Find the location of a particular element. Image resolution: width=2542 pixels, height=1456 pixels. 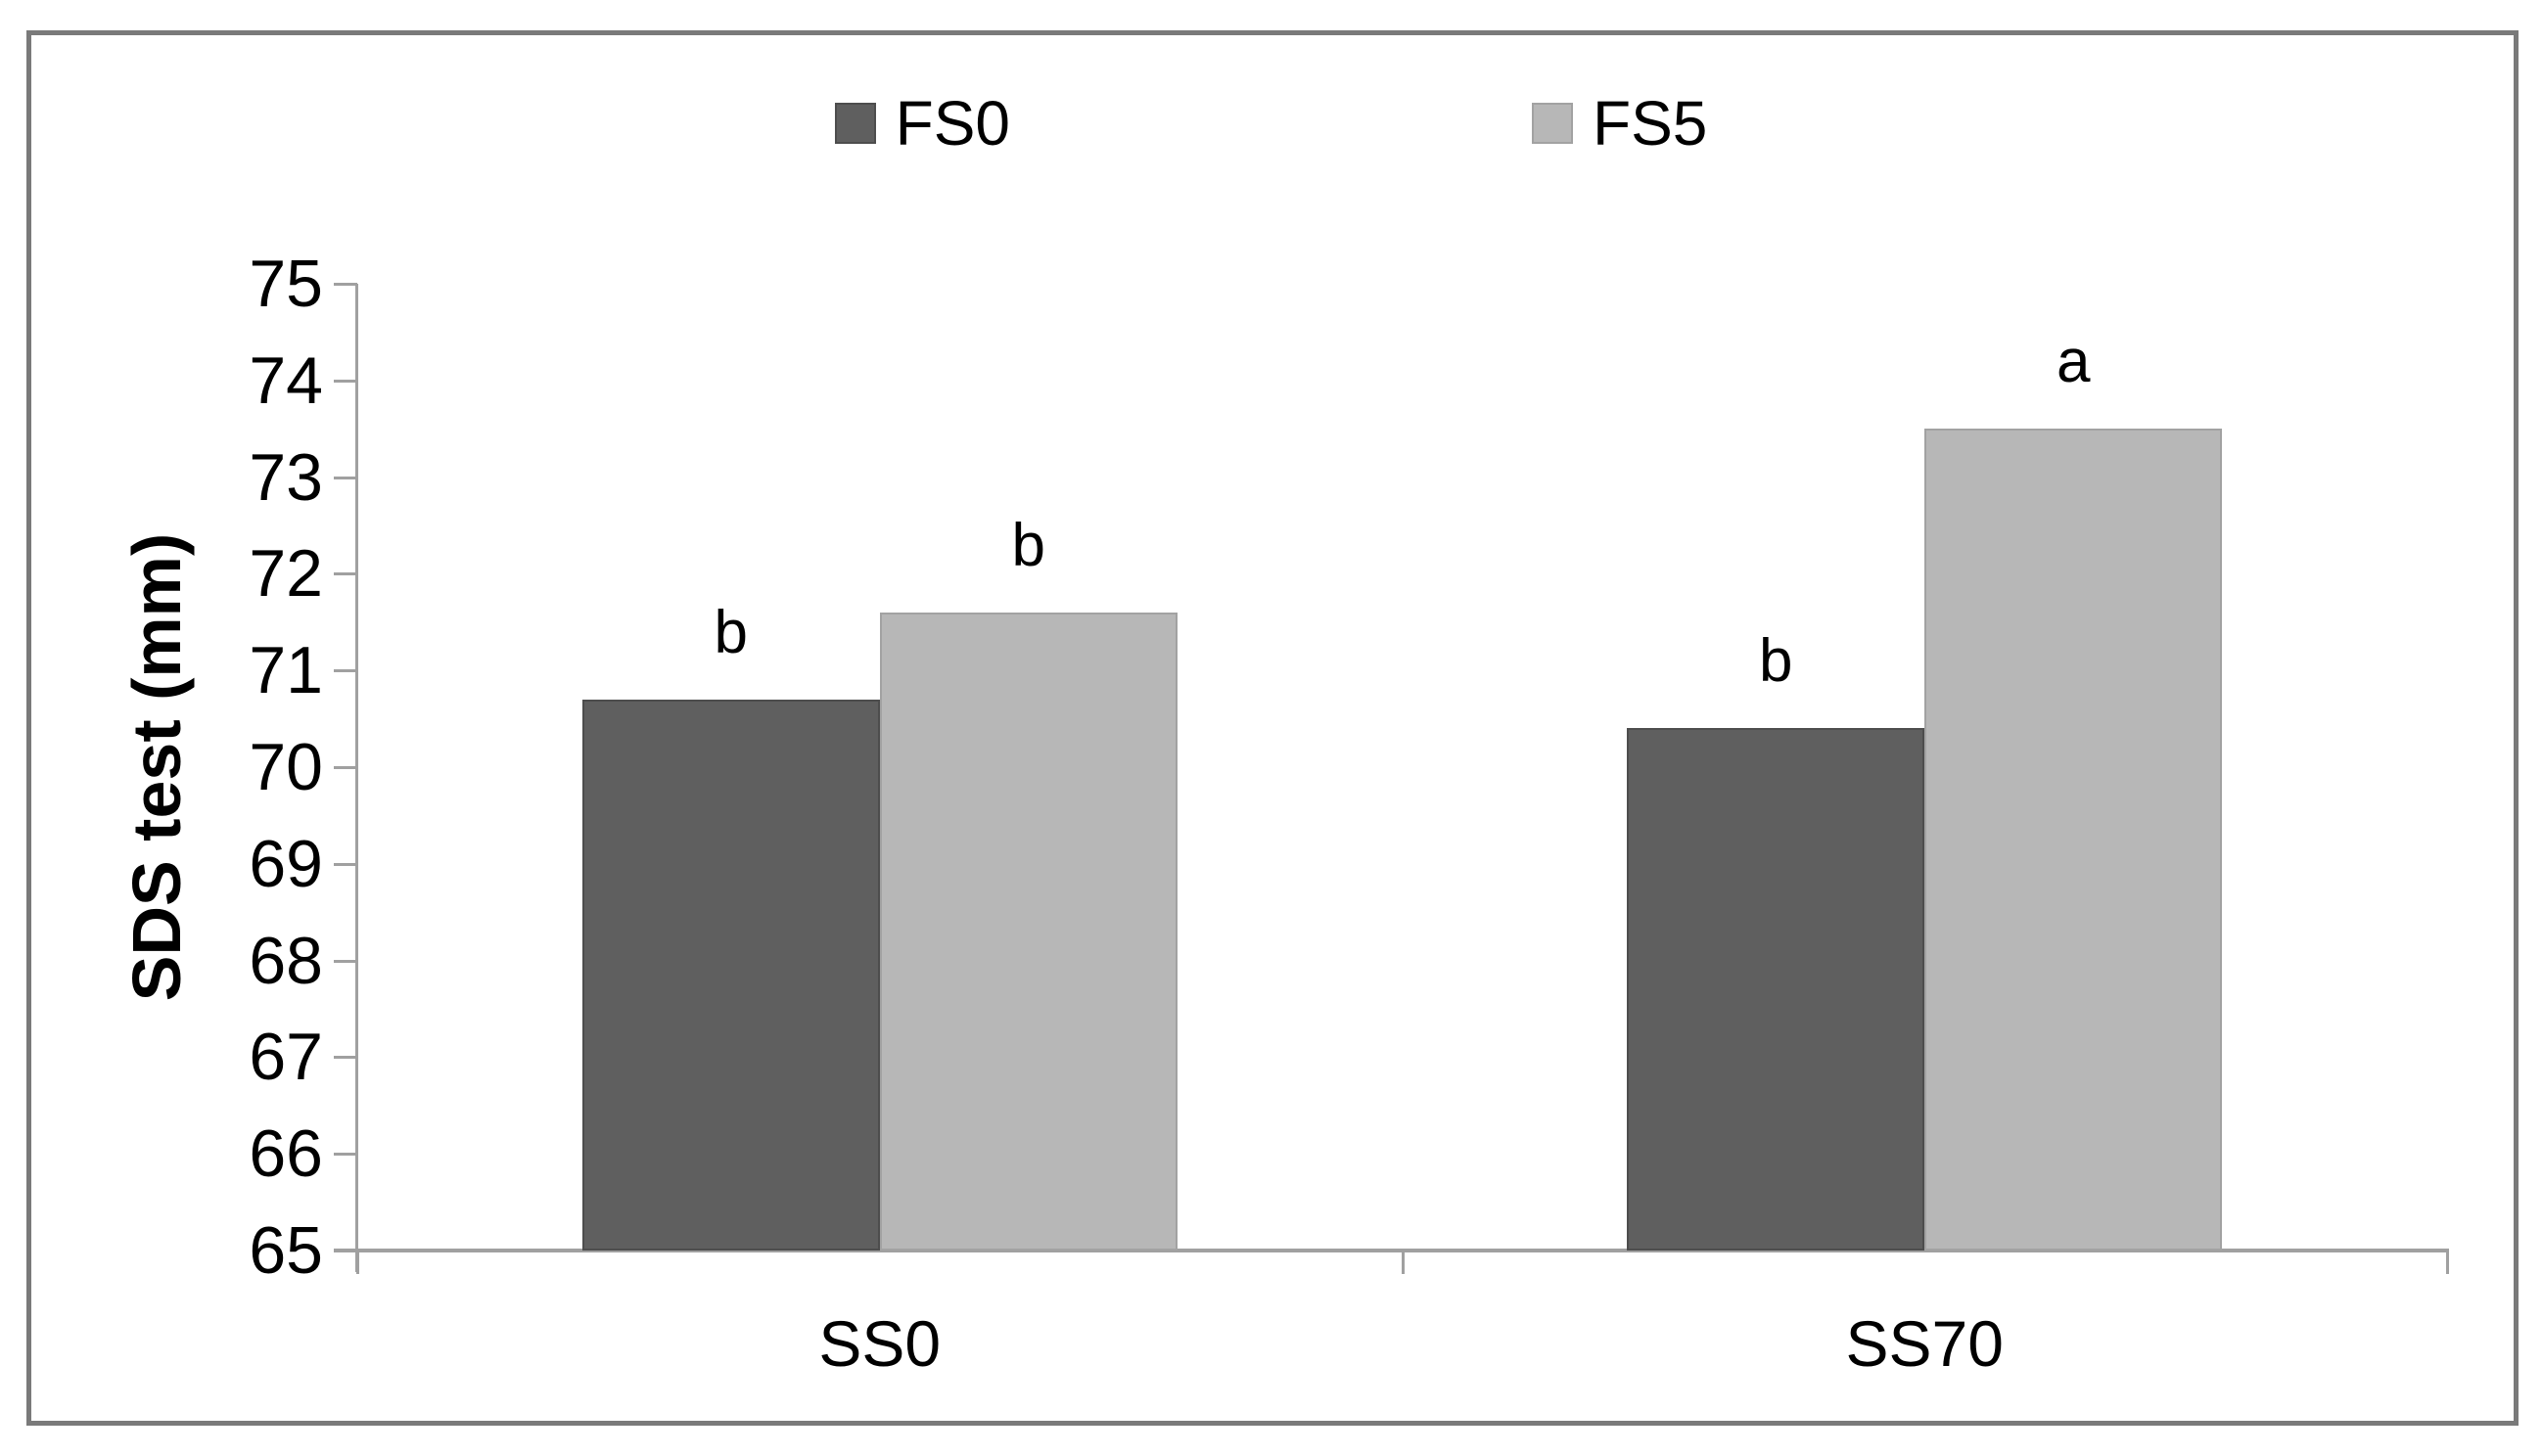

y-tick-label: 74 is located at coordinates (286, 380).